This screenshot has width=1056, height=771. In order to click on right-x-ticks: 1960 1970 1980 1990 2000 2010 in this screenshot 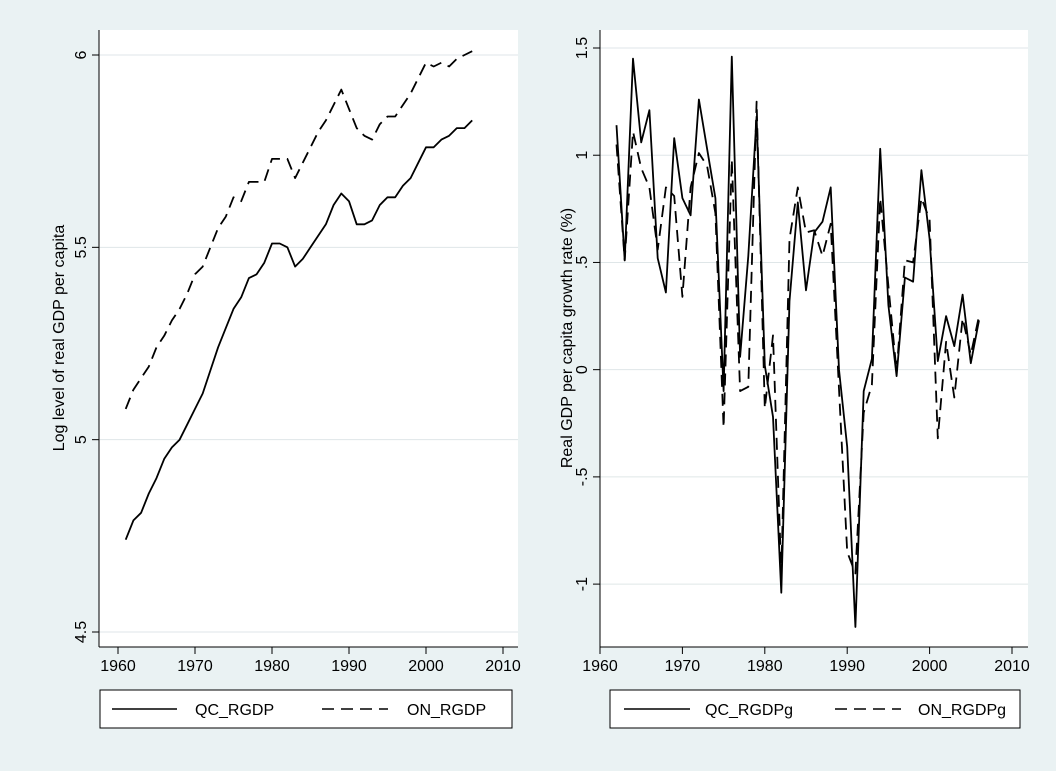, I will do `click(806, 661)`.